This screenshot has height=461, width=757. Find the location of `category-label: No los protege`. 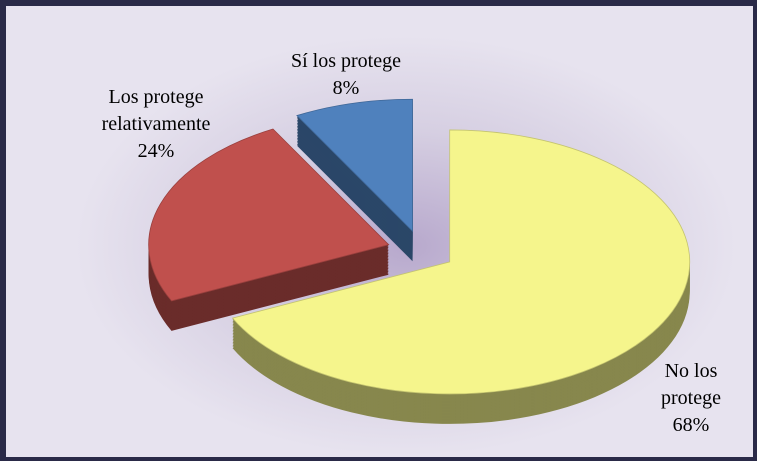

category-label: No los protege is located at coordinates (691, 384).